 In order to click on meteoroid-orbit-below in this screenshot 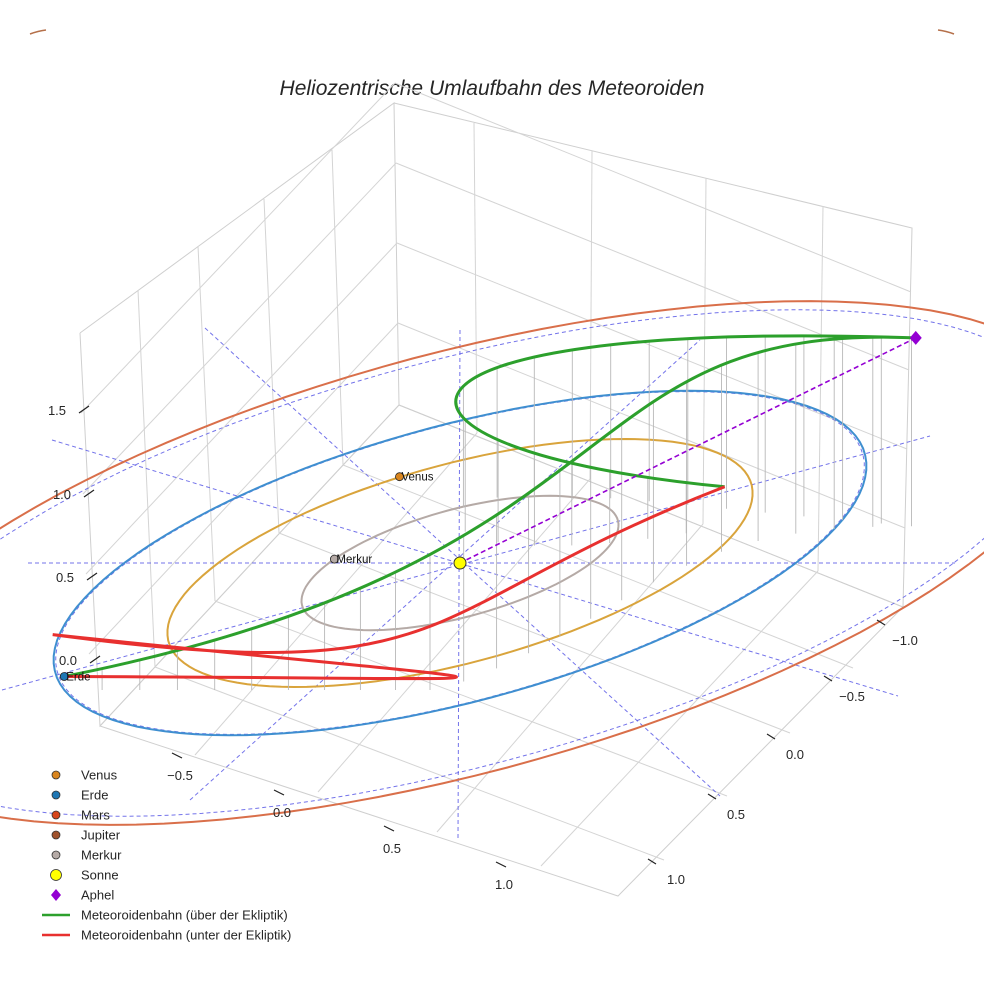, I will do `click(389, 583)`.